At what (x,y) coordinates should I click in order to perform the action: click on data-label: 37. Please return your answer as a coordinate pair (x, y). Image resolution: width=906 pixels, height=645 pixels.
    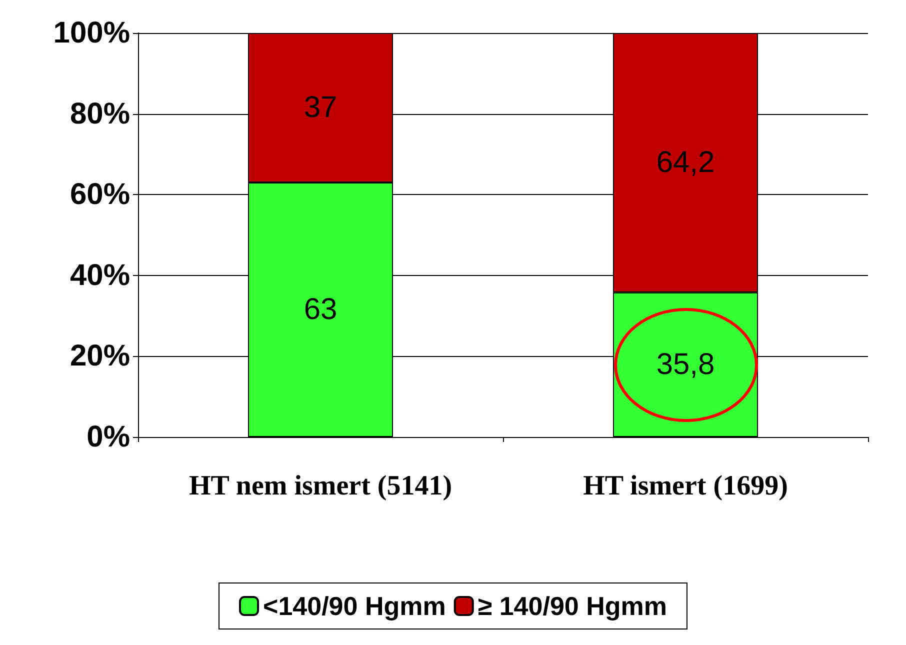
    Looking at the image, I should click on (321, 107).